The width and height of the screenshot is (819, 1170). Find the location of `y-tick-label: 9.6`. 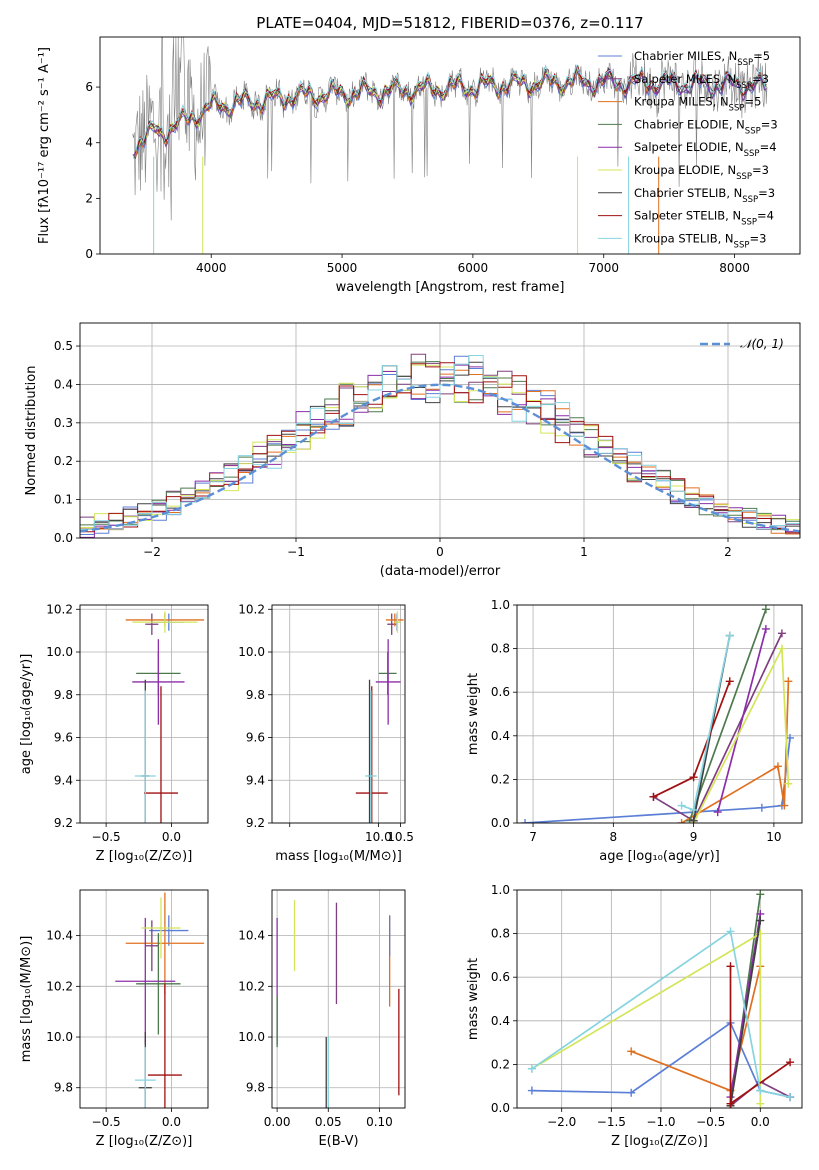

y-tick-label: 9.6 is located at coordinates (255, 738).